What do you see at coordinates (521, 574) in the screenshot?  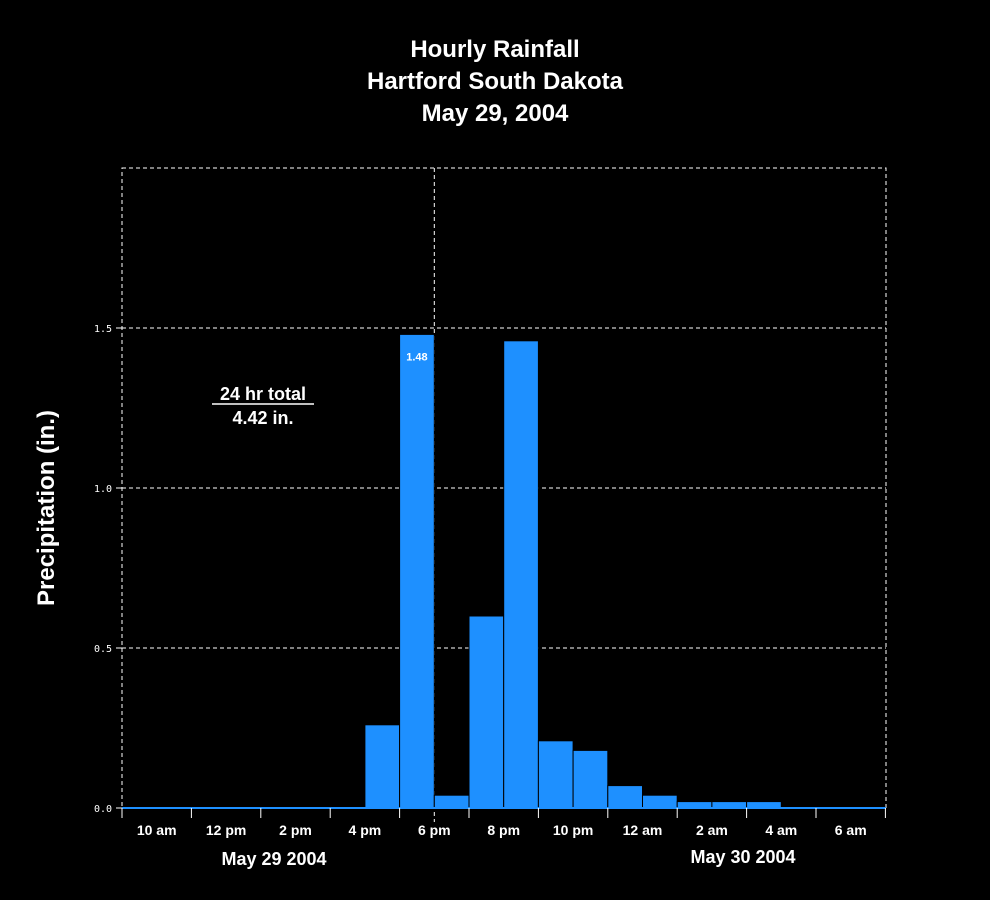 I see `bar-9-pm` at bounding box center [521, 574].